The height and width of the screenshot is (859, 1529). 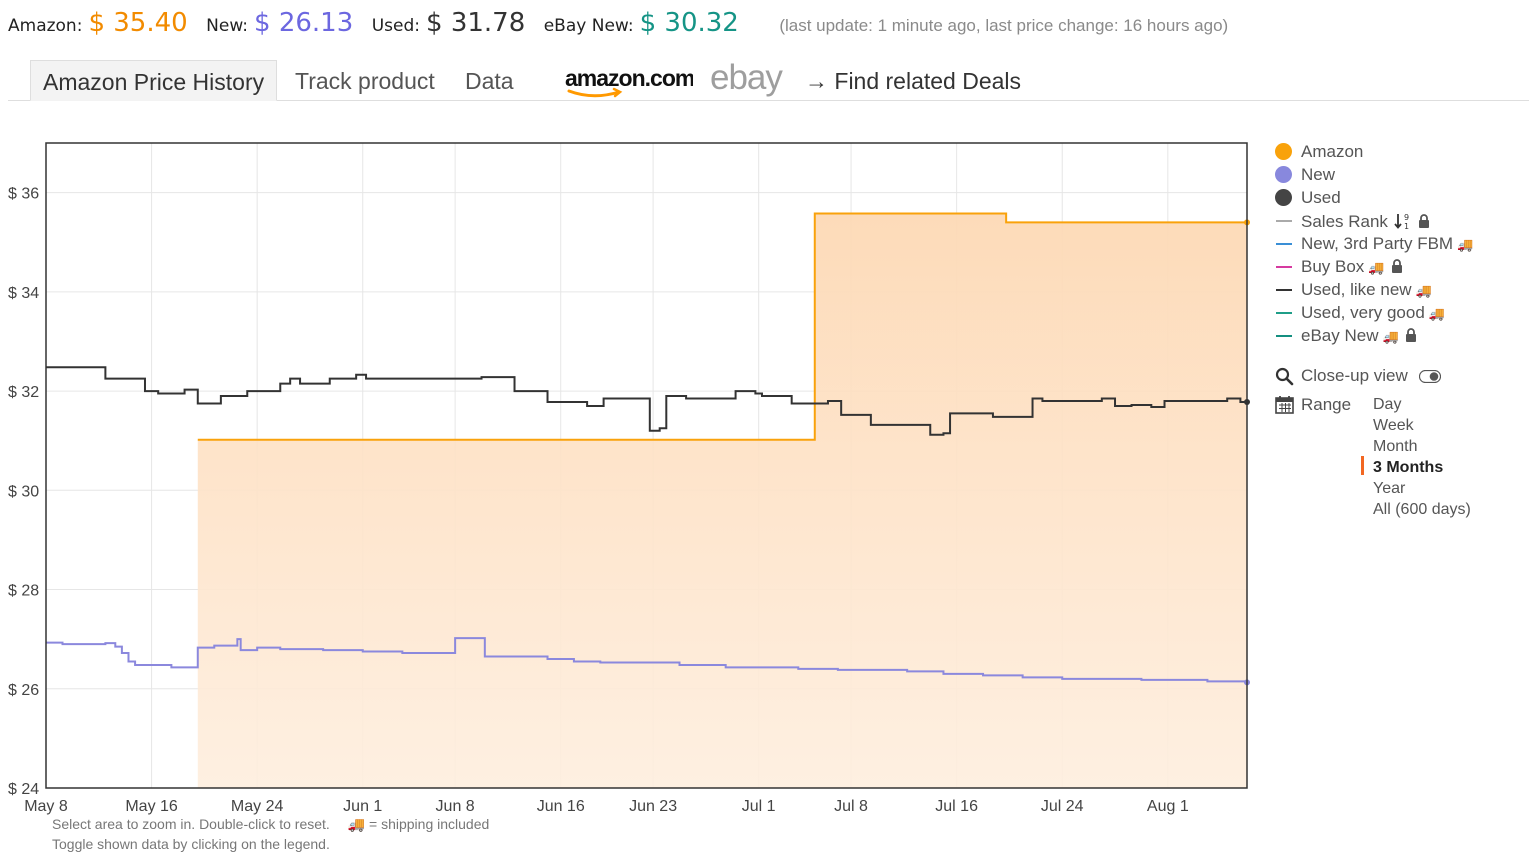 I want to click on x-tick-label: Jun 16, so click(x=561, y=806).